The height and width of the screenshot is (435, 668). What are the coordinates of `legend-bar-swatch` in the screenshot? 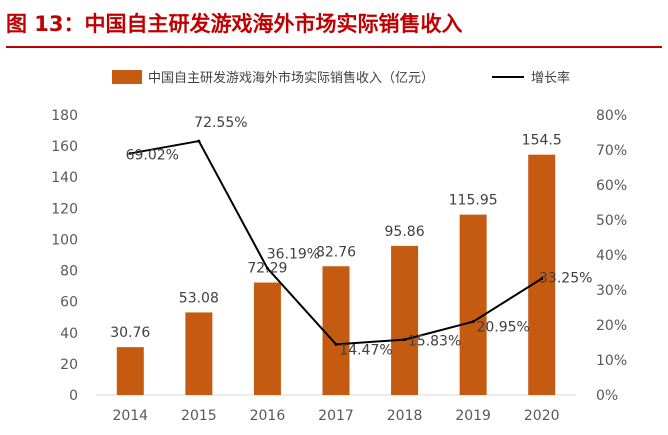 It's located at (127, 77).